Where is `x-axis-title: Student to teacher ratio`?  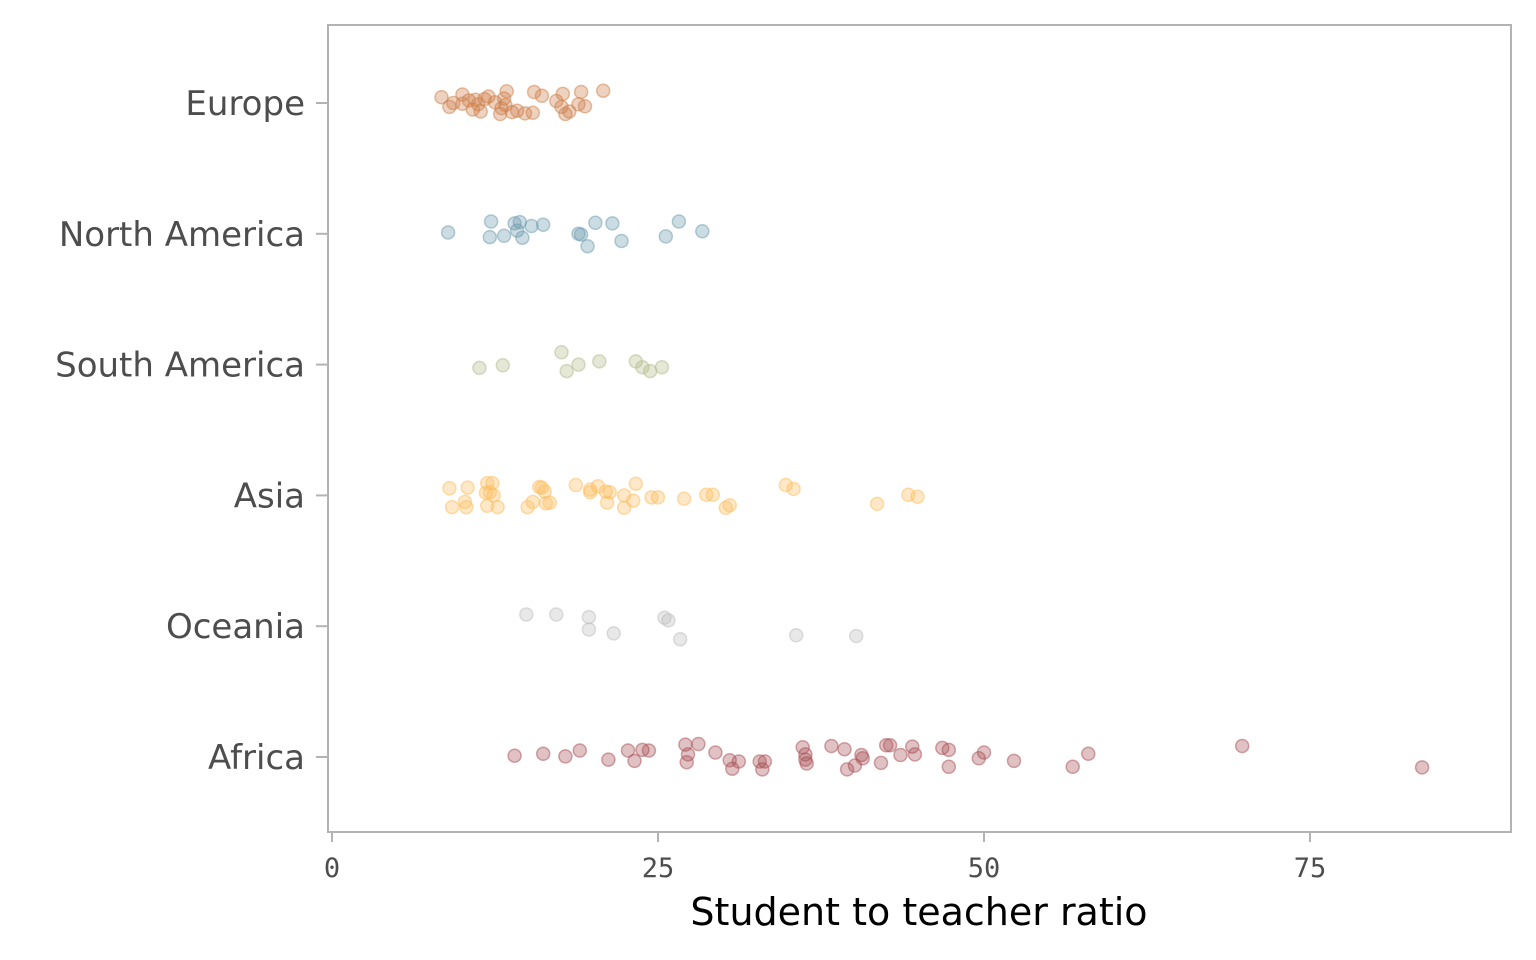 x-axis-title: Student to teacher ratio is located at coordinates (918, 912).